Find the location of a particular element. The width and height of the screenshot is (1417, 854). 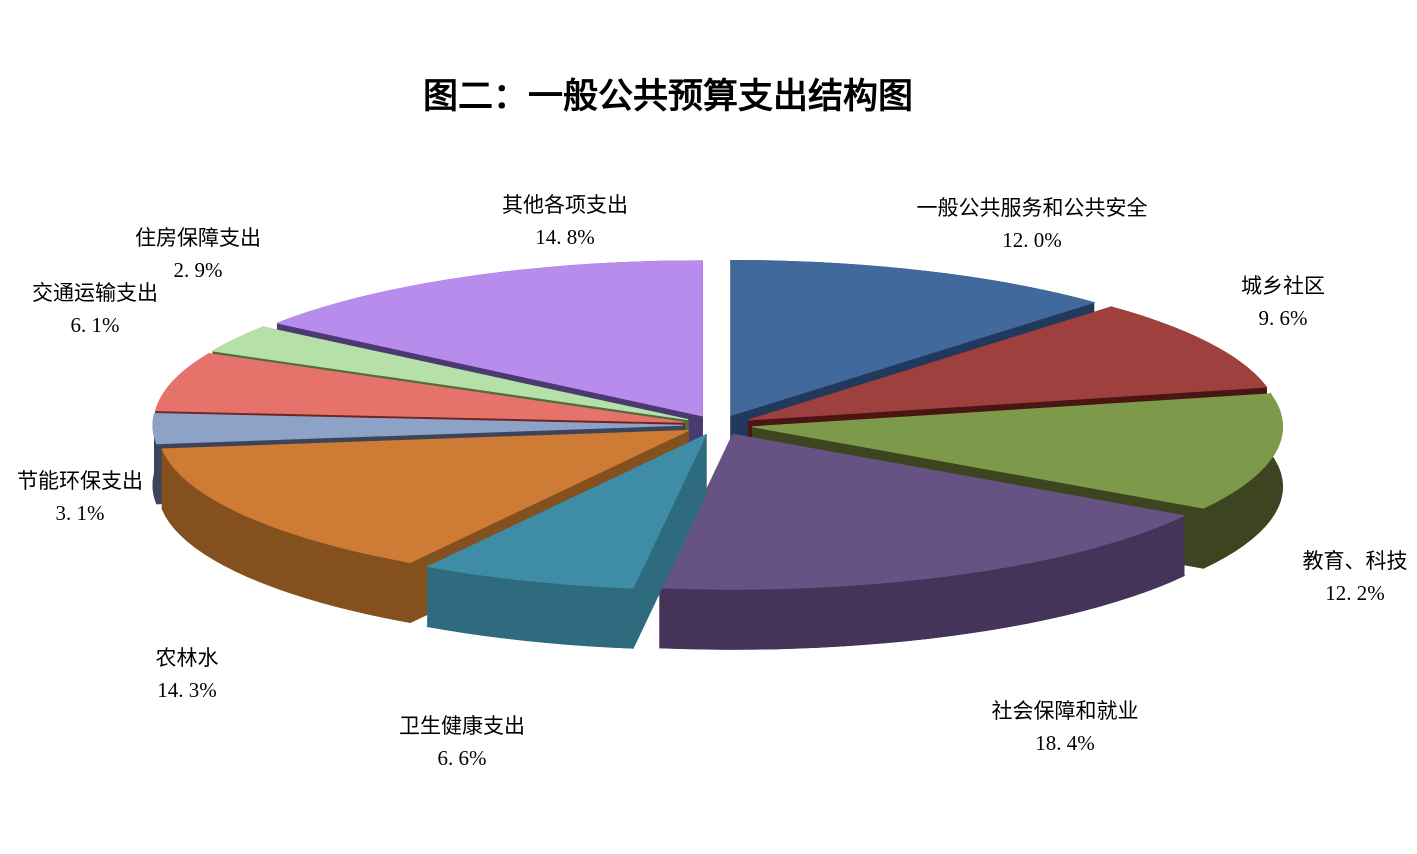

slice-pct: 14. 8% is located at coordinates (565, 237).